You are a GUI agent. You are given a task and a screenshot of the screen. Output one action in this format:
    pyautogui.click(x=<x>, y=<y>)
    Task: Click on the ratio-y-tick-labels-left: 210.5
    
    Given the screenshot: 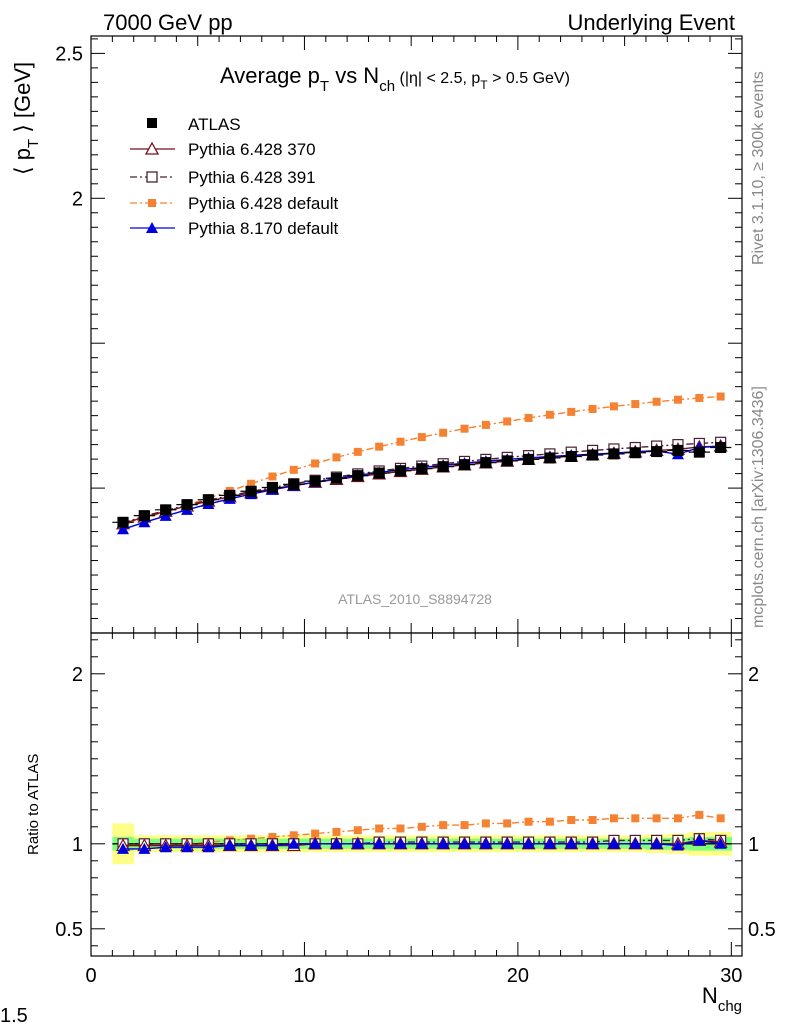 What is the action you would take?
    pyautogui.click(x=69, y=802)
    